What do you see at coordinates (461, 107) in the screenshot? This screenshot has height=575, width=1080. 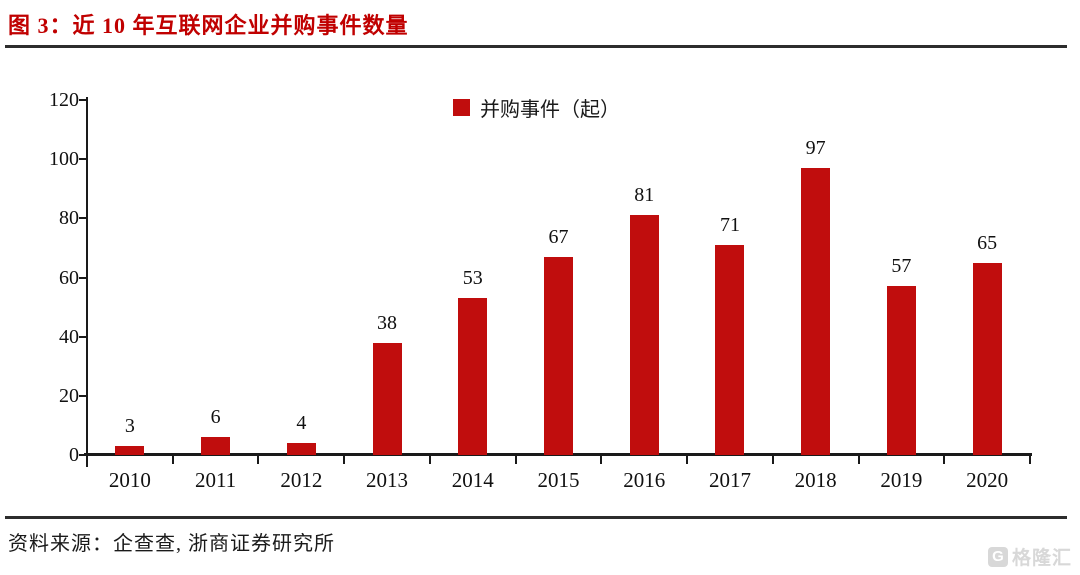 I see `legend-swatch-icon` at bounding box center [461, 107].